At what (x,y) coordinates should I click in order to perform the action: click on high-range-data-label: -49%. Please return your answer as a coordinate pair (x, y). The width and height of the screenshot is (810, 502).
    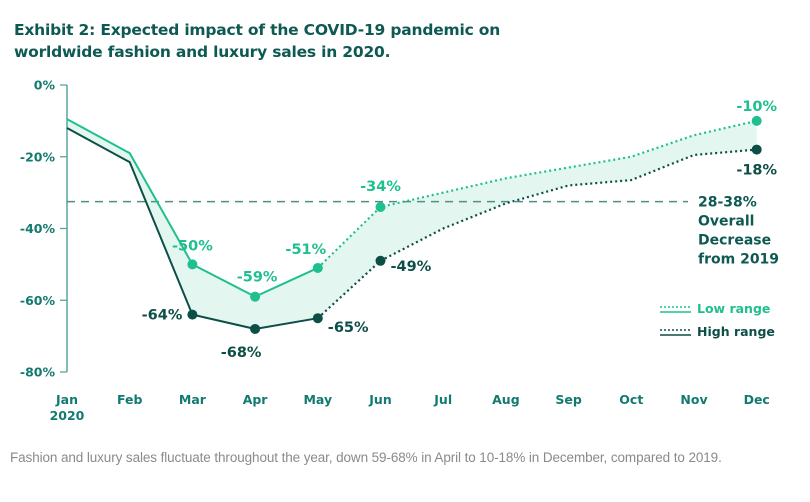
    Looking at the image, I should click on (411, 267).